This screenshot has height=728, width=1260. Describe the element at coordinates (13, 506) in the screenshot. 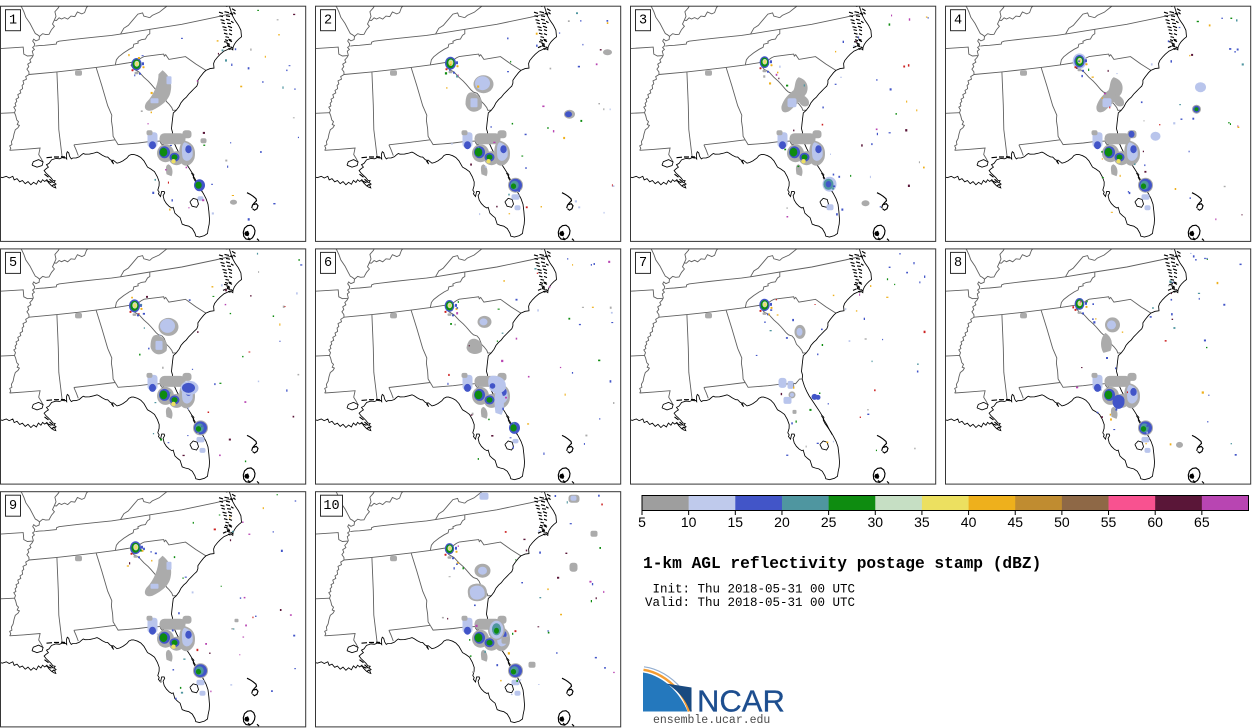

I see `svg-text: 9` at that location.